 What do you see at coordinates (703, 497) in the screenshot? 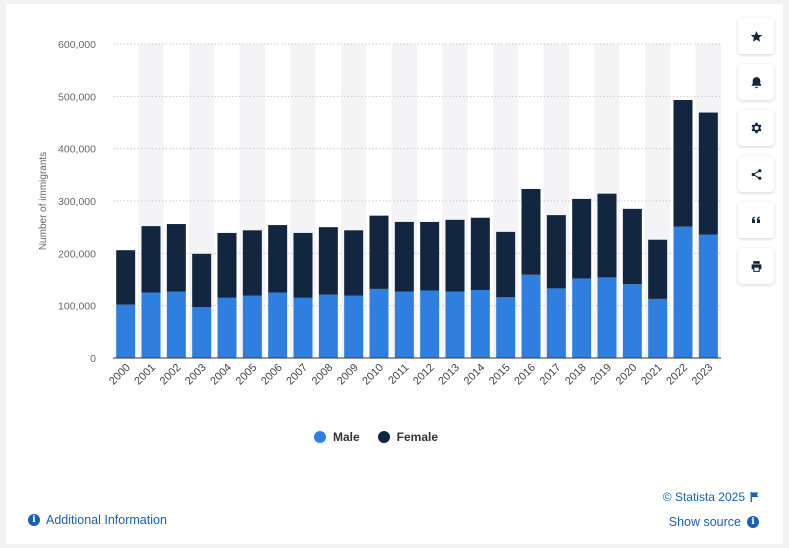
I see `copyright-text: © Statista 2025` at bounding box center [703, 497].